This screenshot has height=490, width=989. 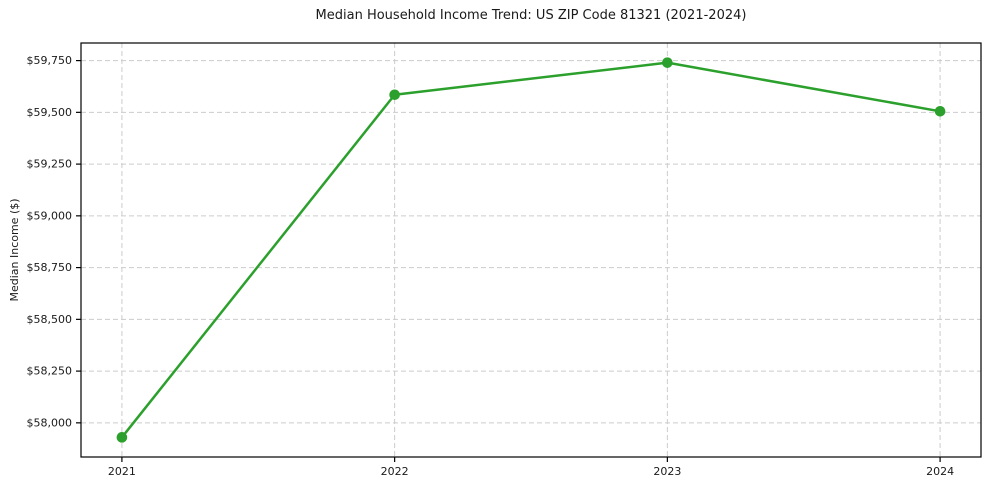 I want to click on data-point-2022, so click(x=394, y=95).